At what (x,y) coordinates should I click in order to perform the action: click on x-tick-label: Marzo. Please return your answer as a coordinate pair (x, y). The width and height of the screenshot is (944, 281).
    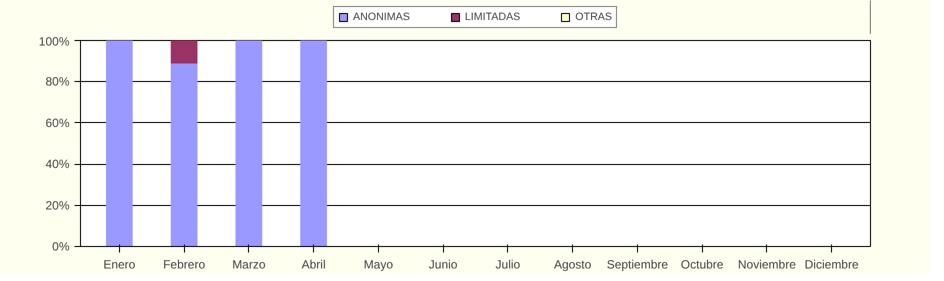
    Looking at the image, I should click on (249, 265).